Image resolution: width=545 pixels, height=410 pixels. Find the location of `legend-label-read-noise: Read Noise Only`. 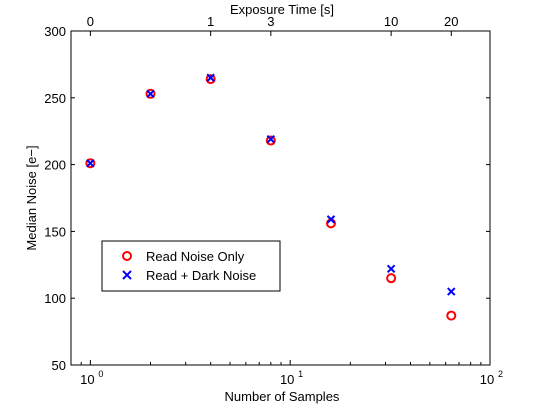

legend-label-read-noise: Read Noise Only is located at coordinates (195, 256).